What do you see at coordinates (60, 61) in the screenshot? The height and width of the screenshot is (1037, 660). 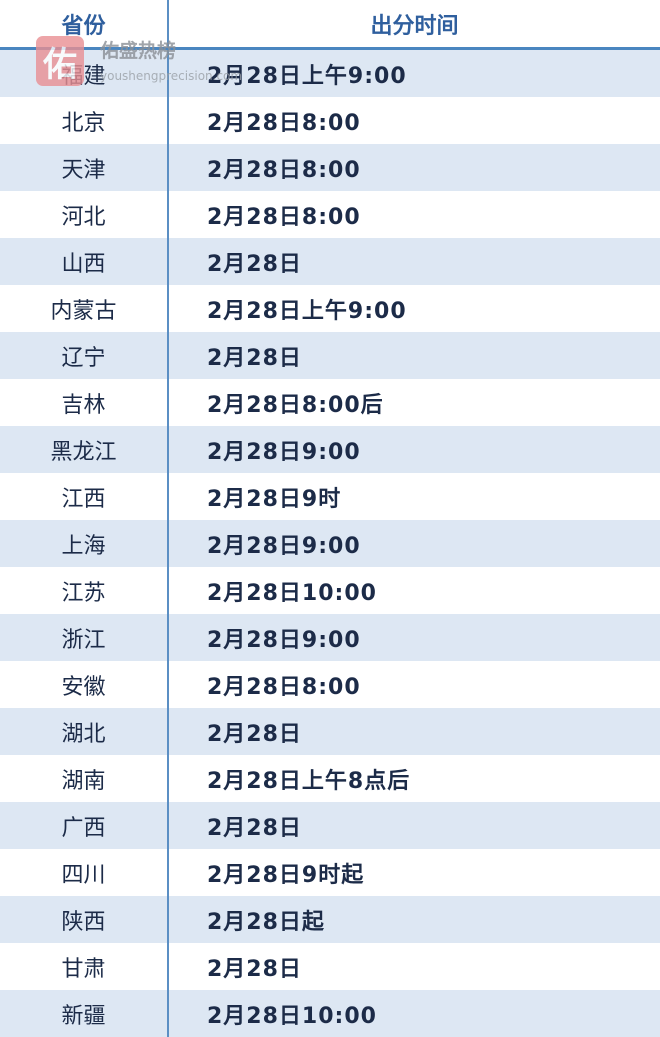 I see `watermark-logo: 佑` at bounding box center [60, 61].